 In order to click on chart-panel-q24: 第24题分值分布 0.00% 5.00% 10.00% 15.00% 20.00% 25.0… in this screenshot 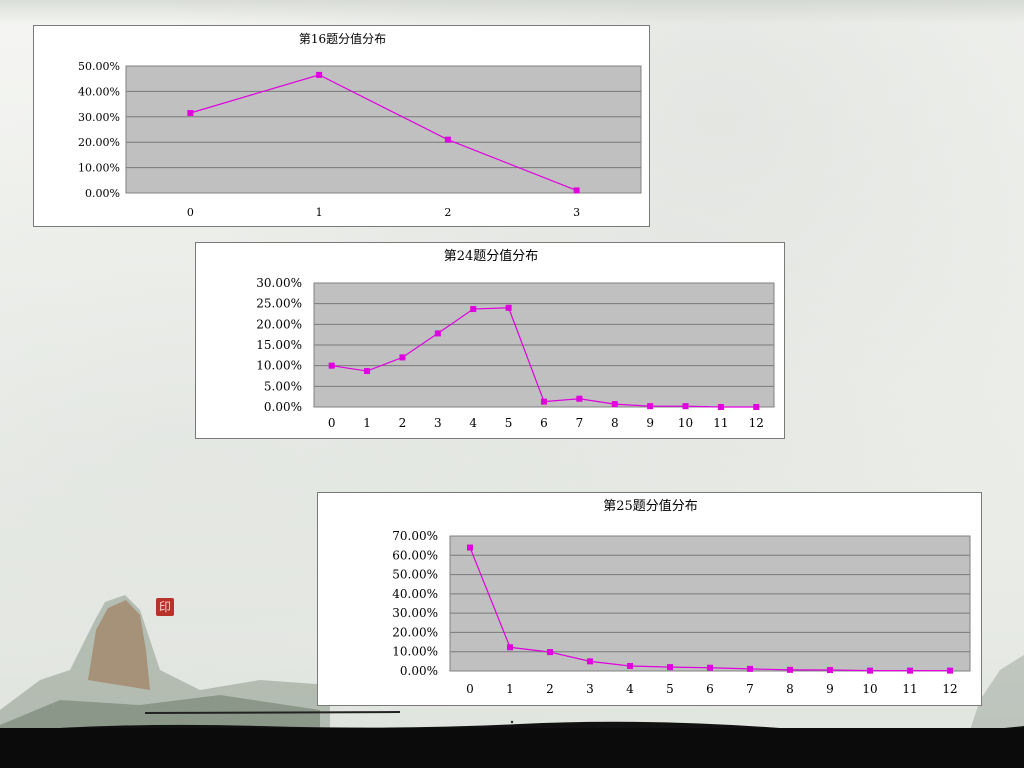, I will do `click(490, 340)`.